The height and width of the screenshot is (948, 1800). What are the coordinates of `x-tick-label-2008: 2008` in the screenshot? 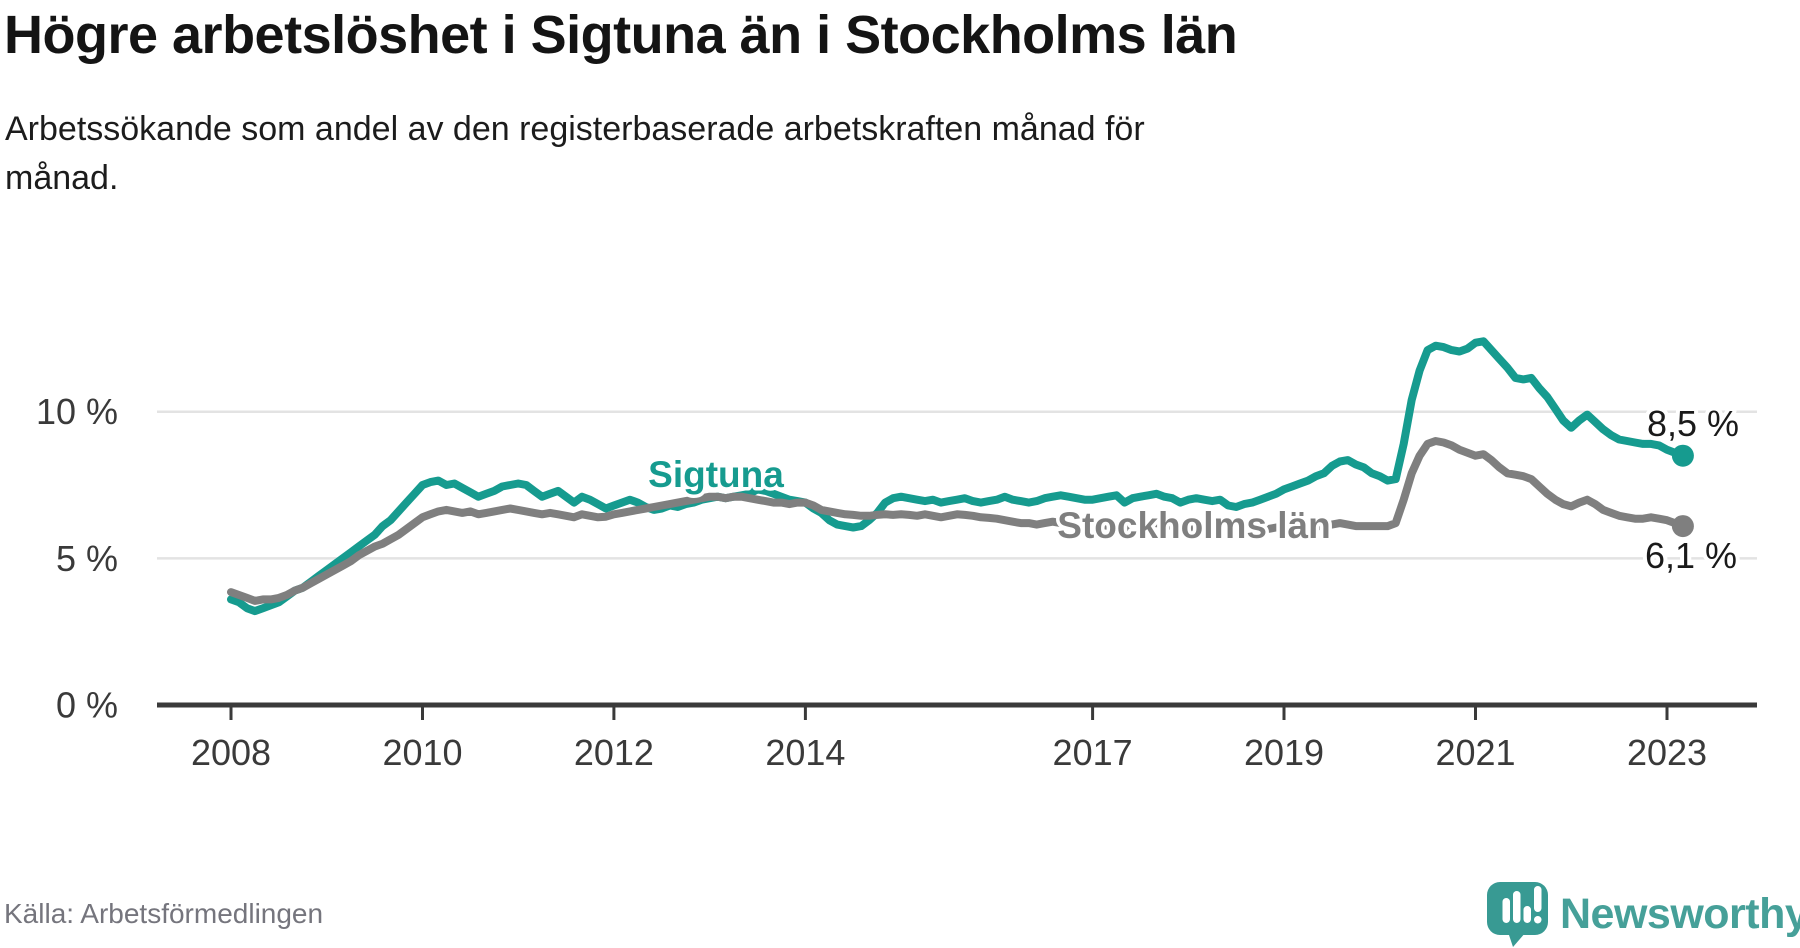 It's located at (231, 752).